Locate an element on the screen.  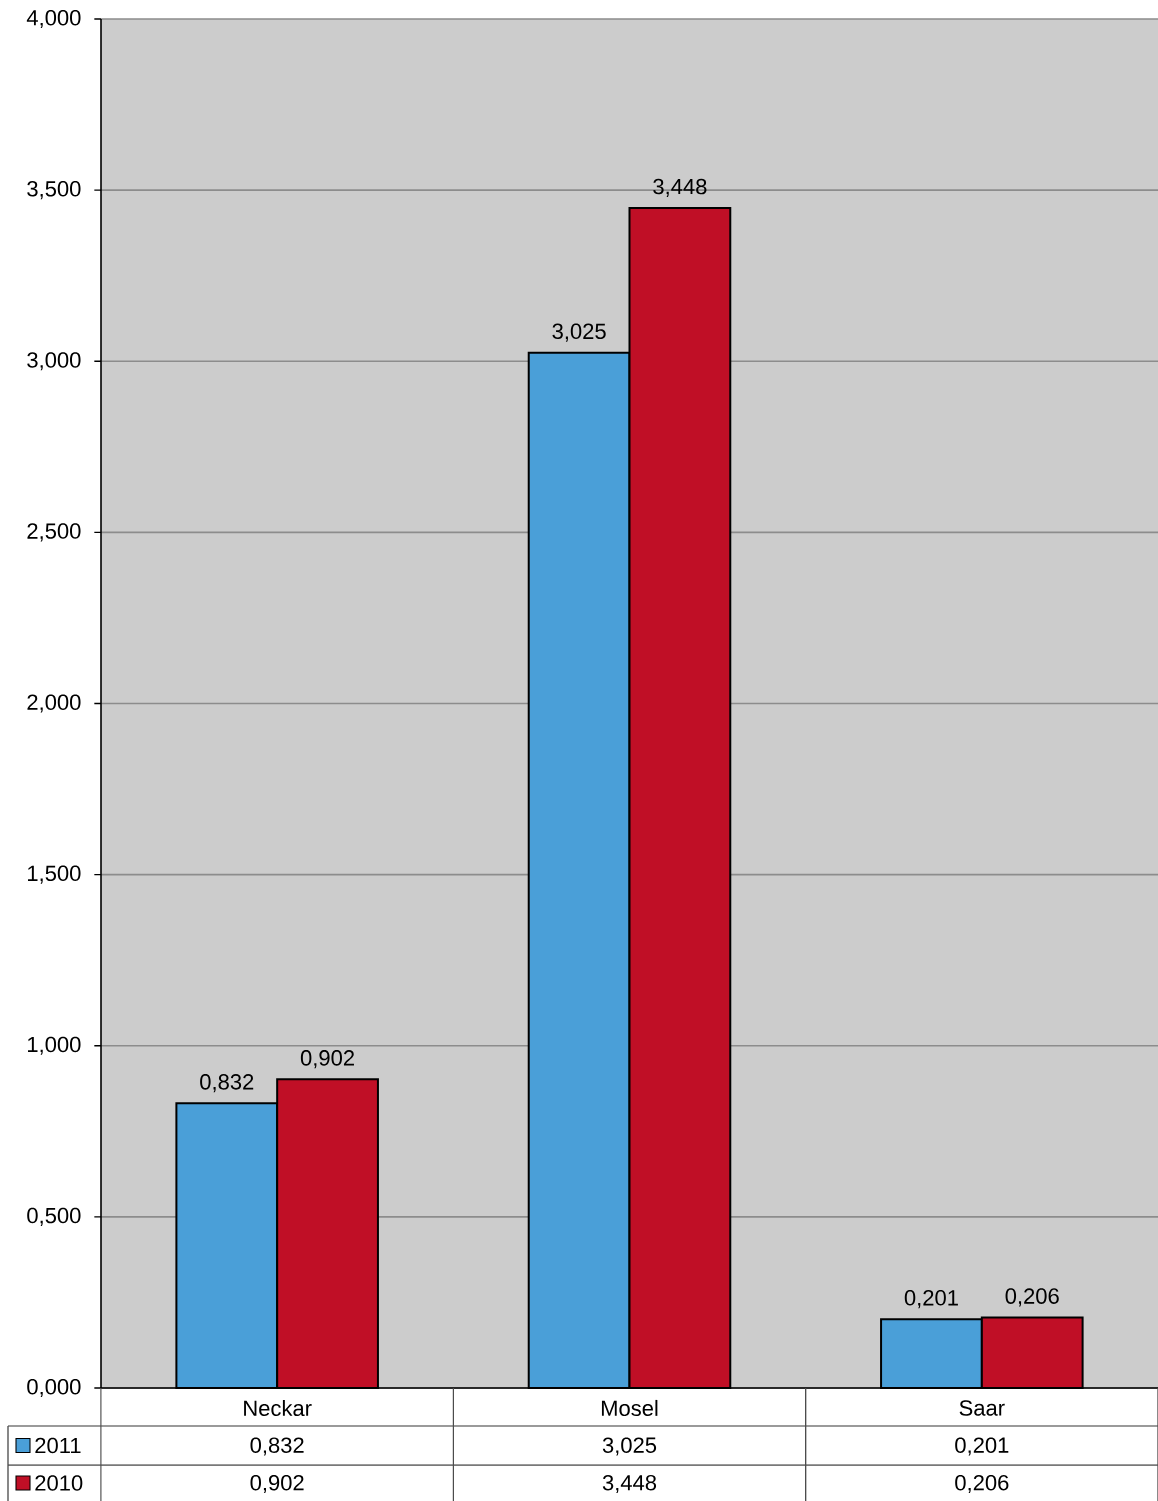
data-label: 0,201 is located at coordinates (982, 1446).